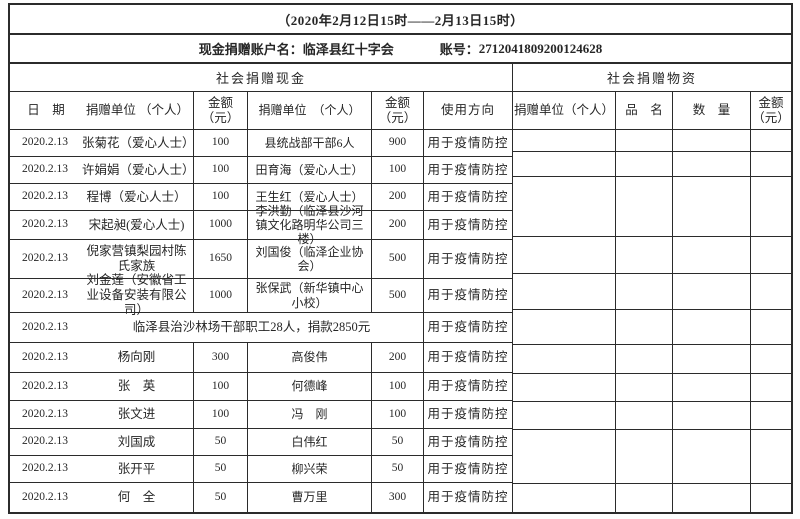 The height and width of the screenshot is (519, 800). I want to click on date-donor-cell: 2020.2.13 倪家营镇梨园村陈氏家族, so click(102, 259).